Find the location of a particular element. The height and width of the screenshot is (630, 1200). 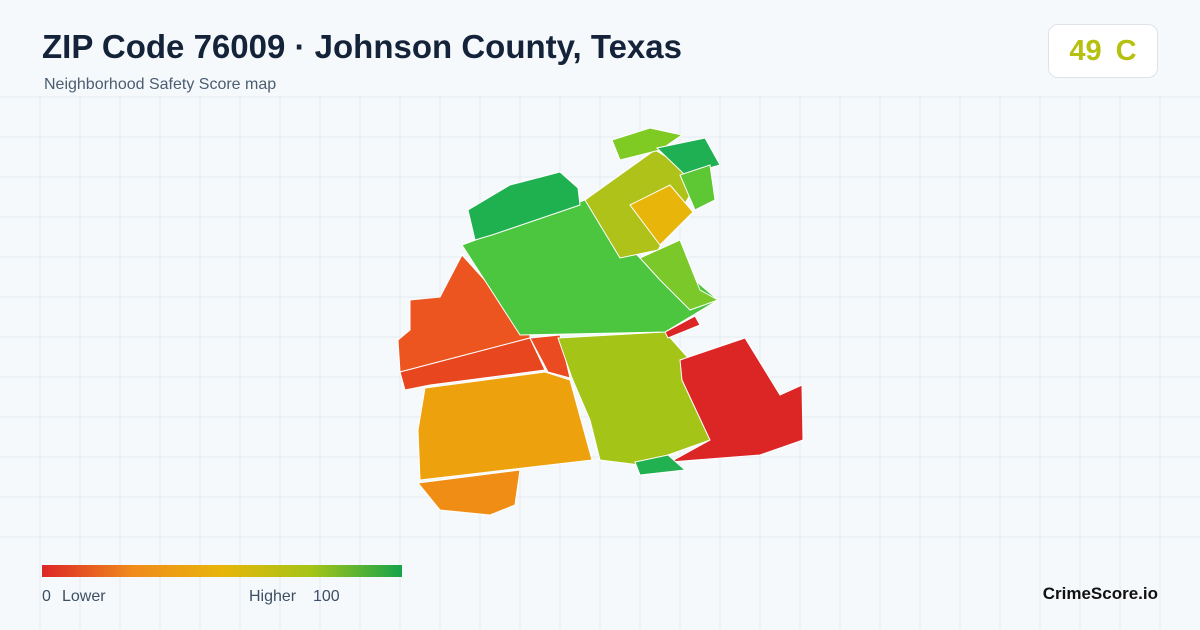

legend-max: 100 is located at coordinates (326, 596).